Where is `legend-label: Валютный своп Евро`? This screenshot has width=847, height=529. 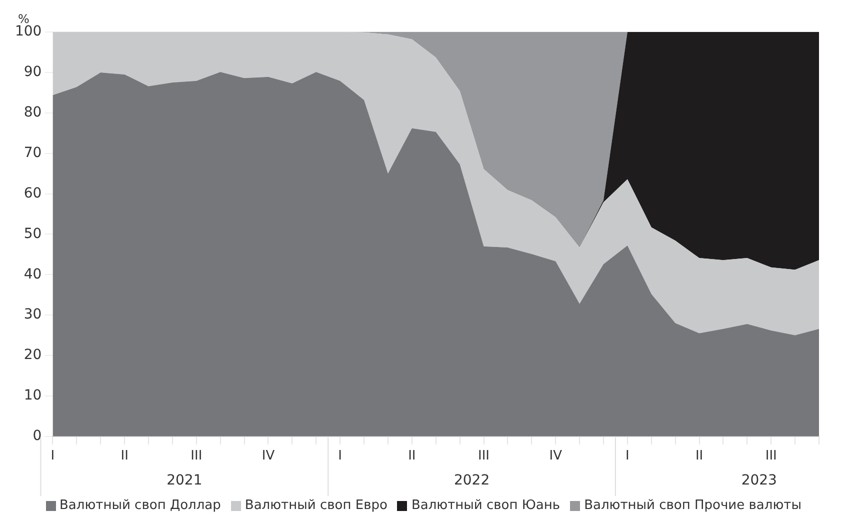
legend-label: Валютный своп Евро is located at coordinates (316, 505).